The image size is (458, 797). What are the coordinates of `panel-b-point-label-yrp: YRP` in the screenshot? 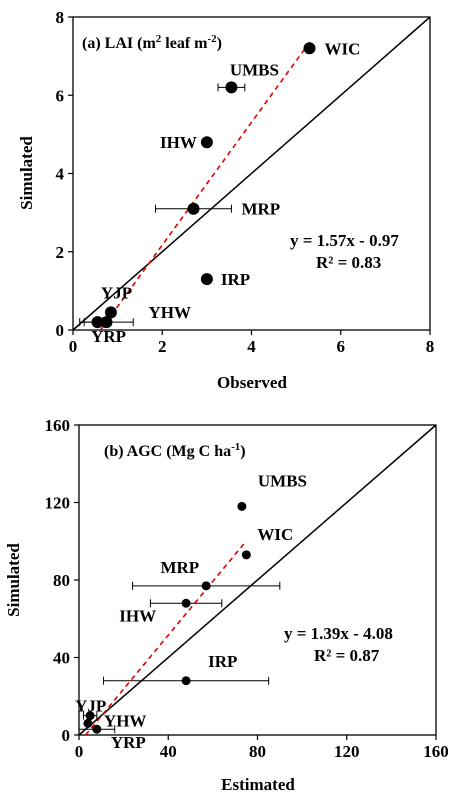 It's located at (128, 742).